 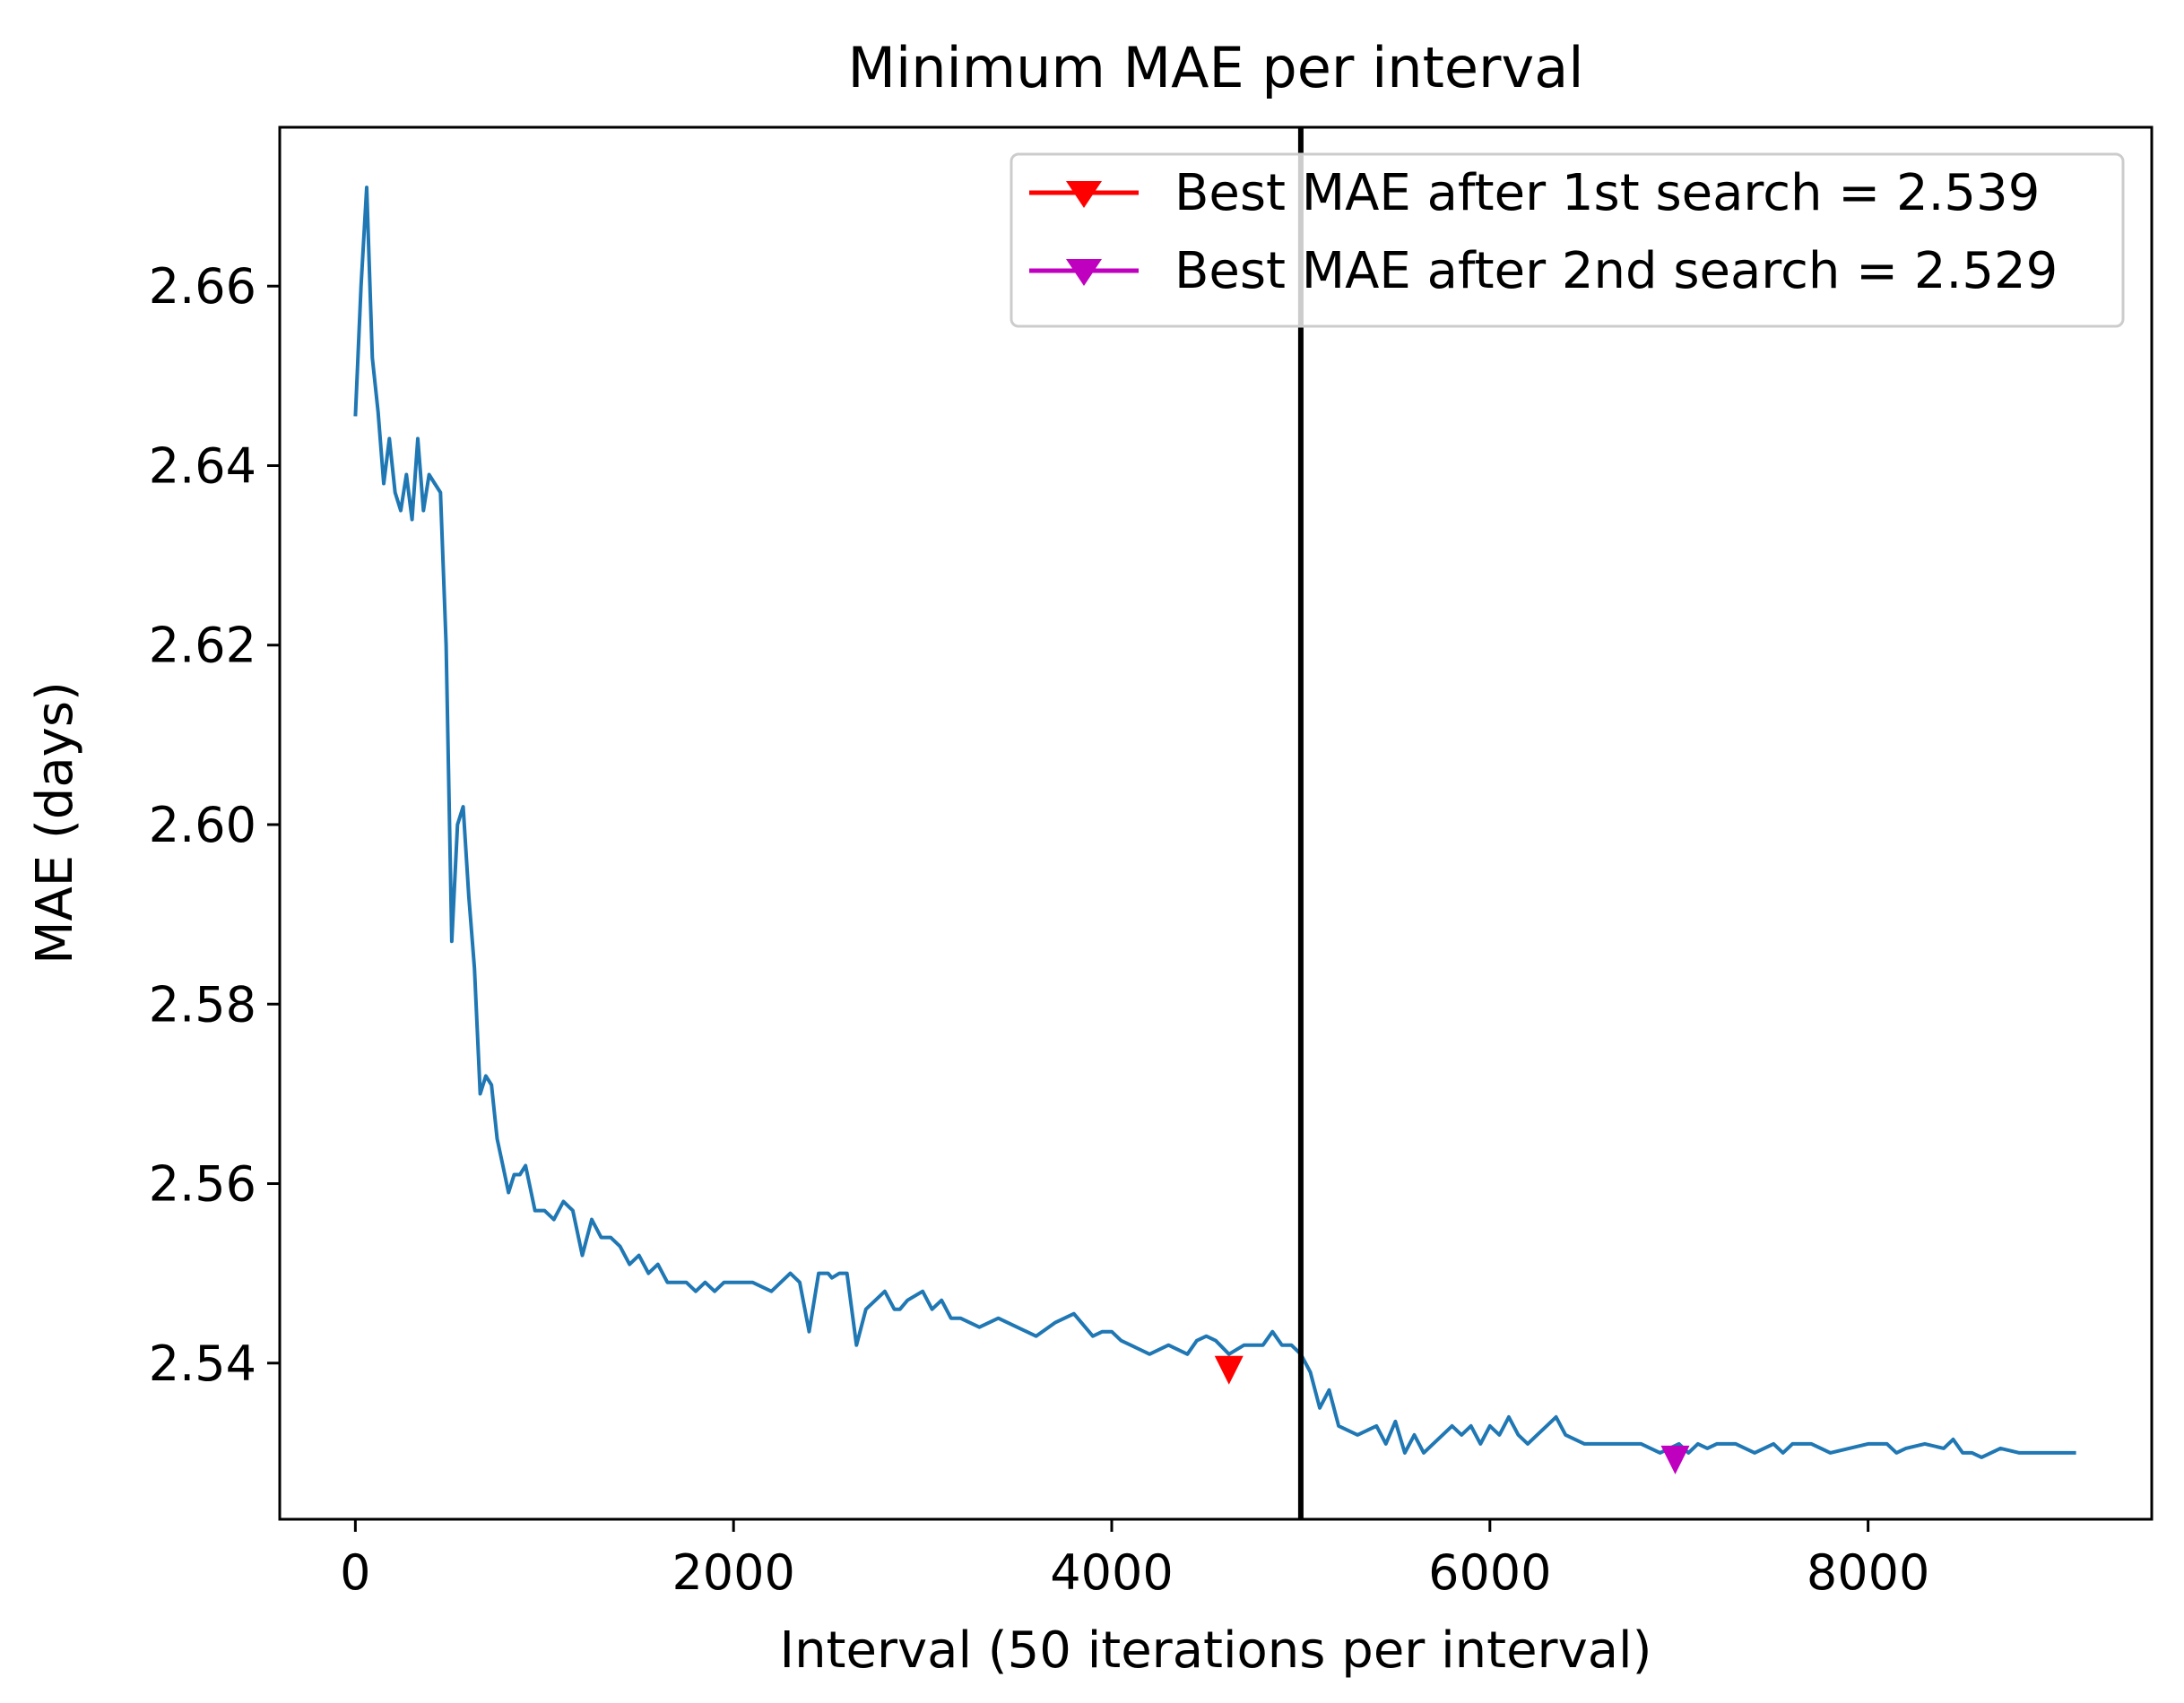 What do you see at coordinates (1607, 193) in the screenshot?
I see `legend-label-first-search: Best MAE after 1st search = 2.539` at bounding box center [1607, 193].